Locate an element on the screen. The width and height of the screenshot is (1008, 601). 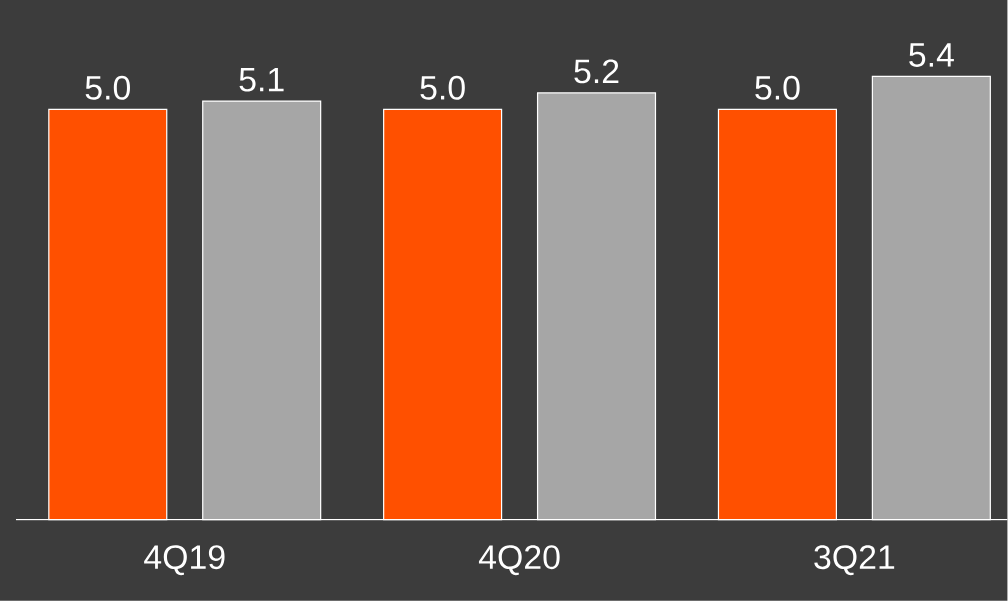
data-label: 5.4 is located at coordinates (931, 55).